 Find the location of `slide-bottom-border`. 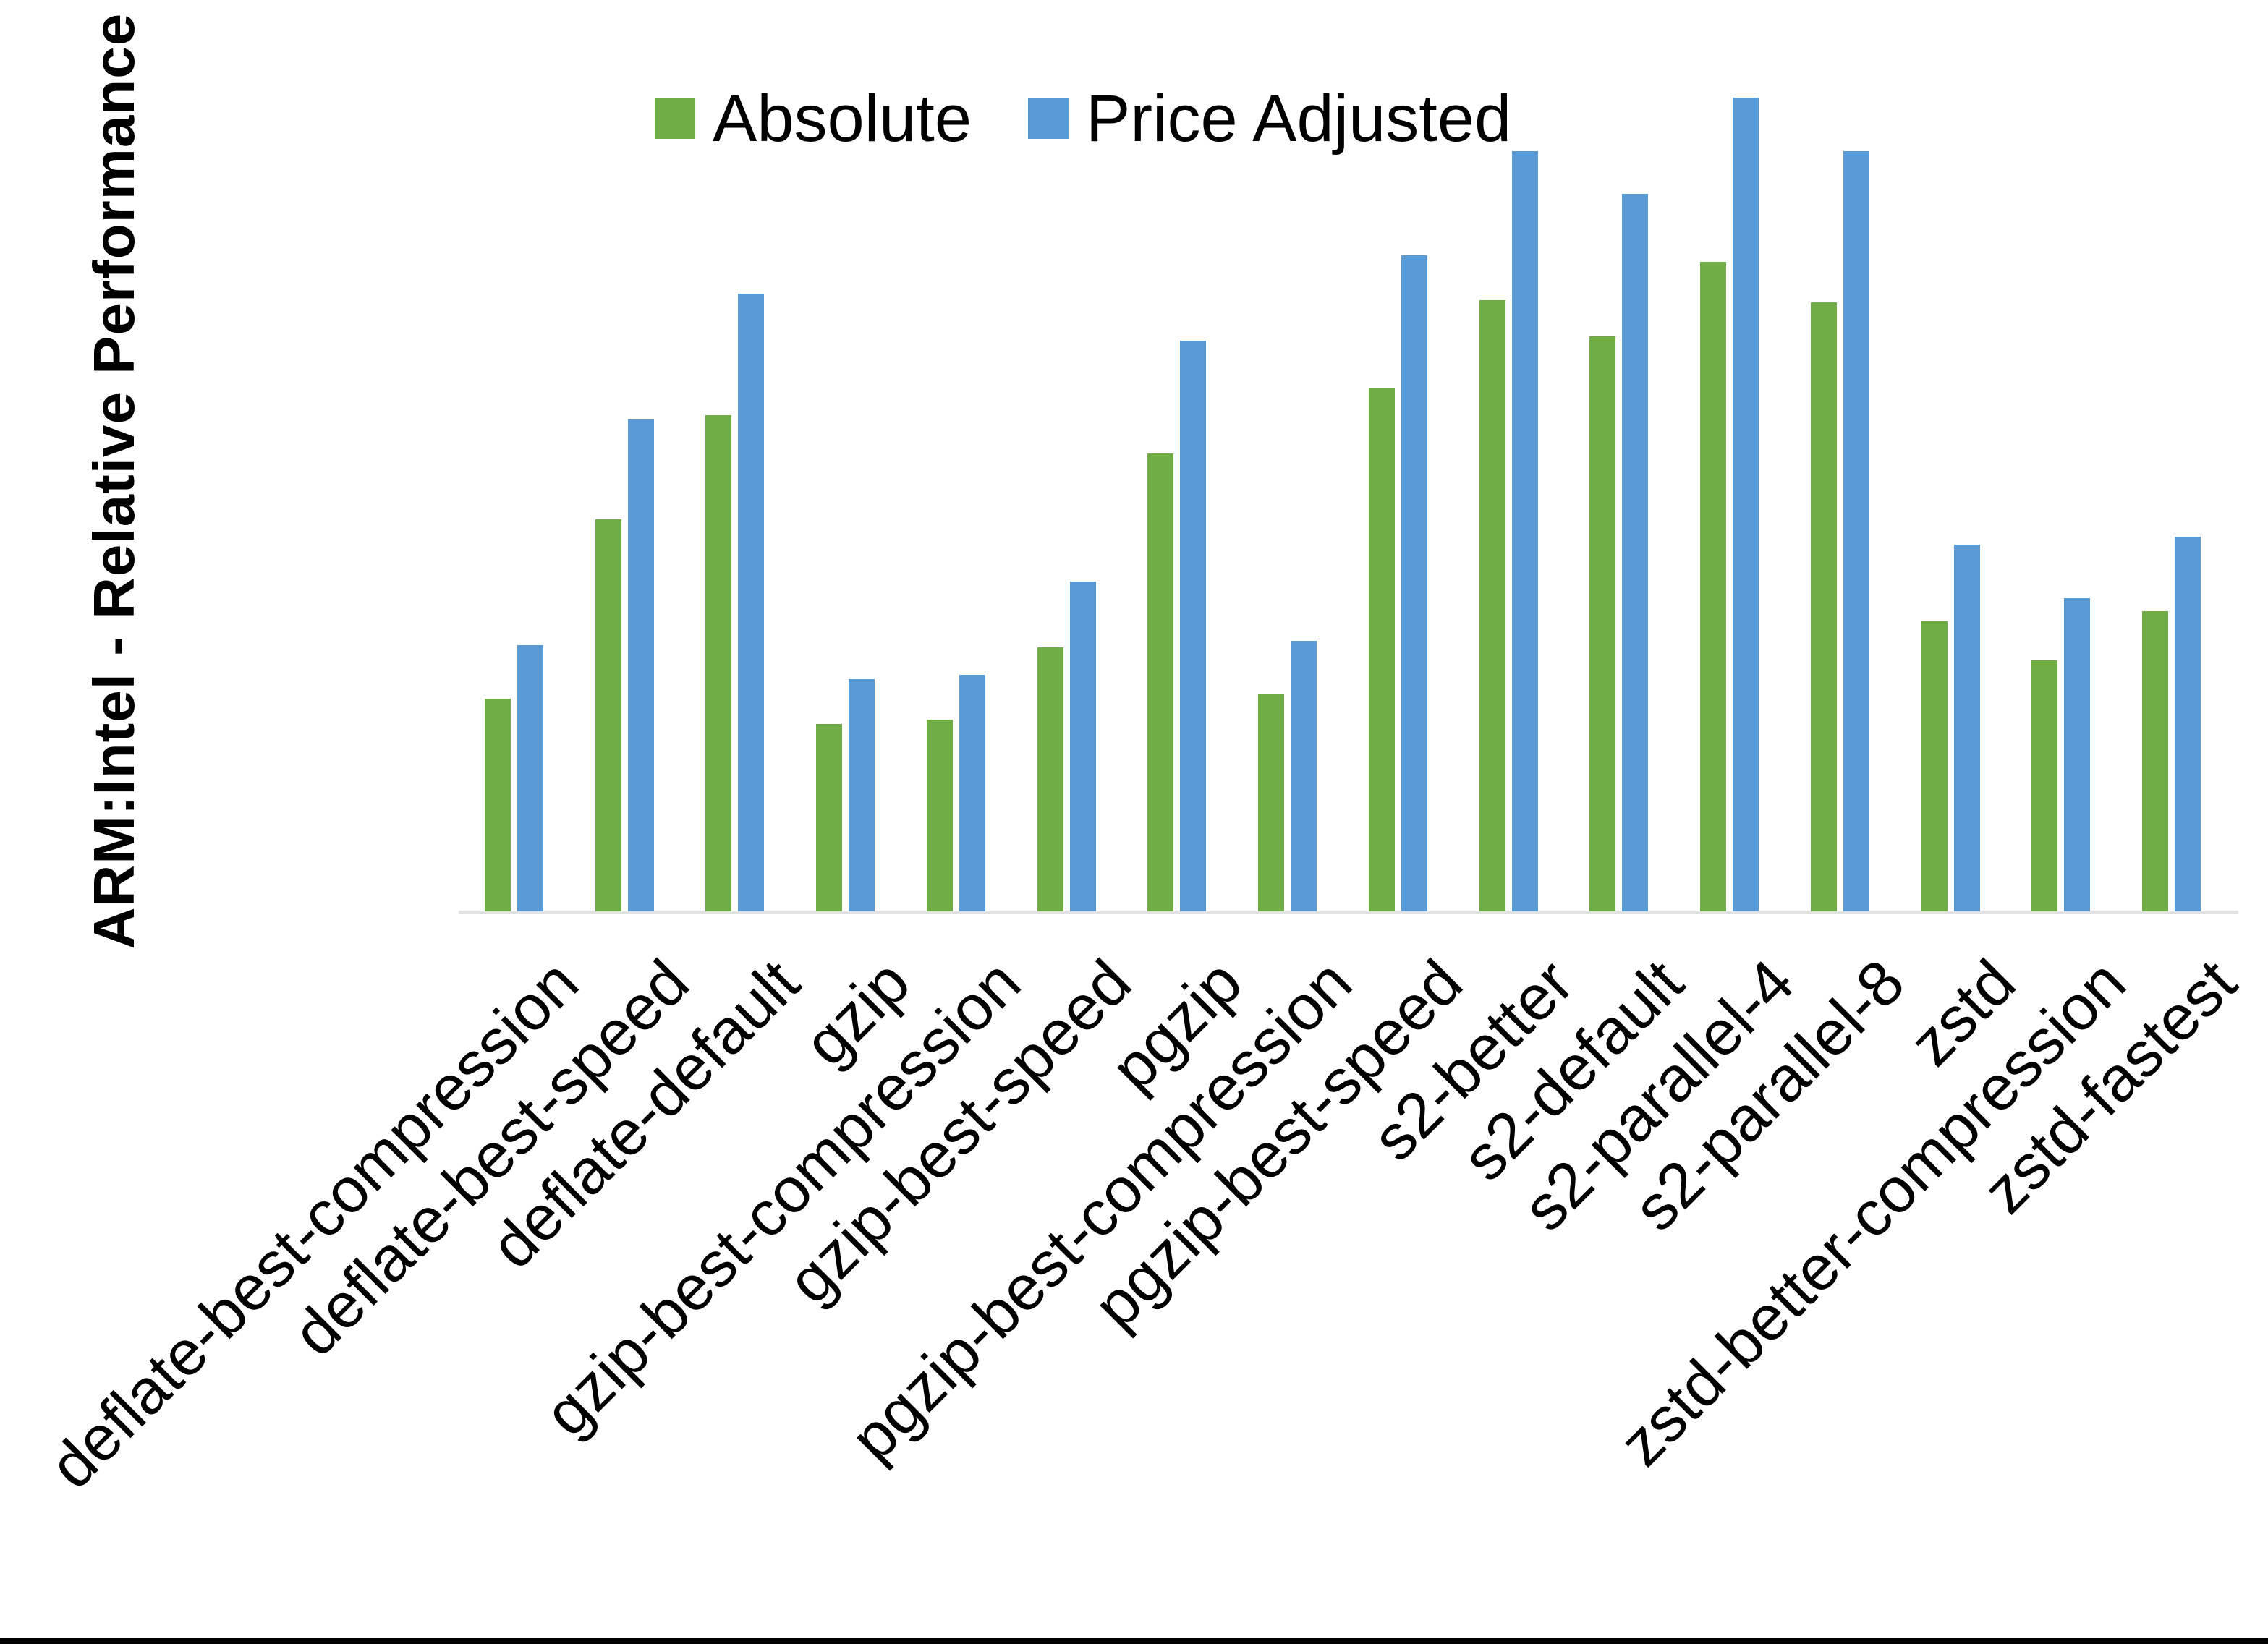

slide-bottom-border is located at coordinates (1134, 1641).